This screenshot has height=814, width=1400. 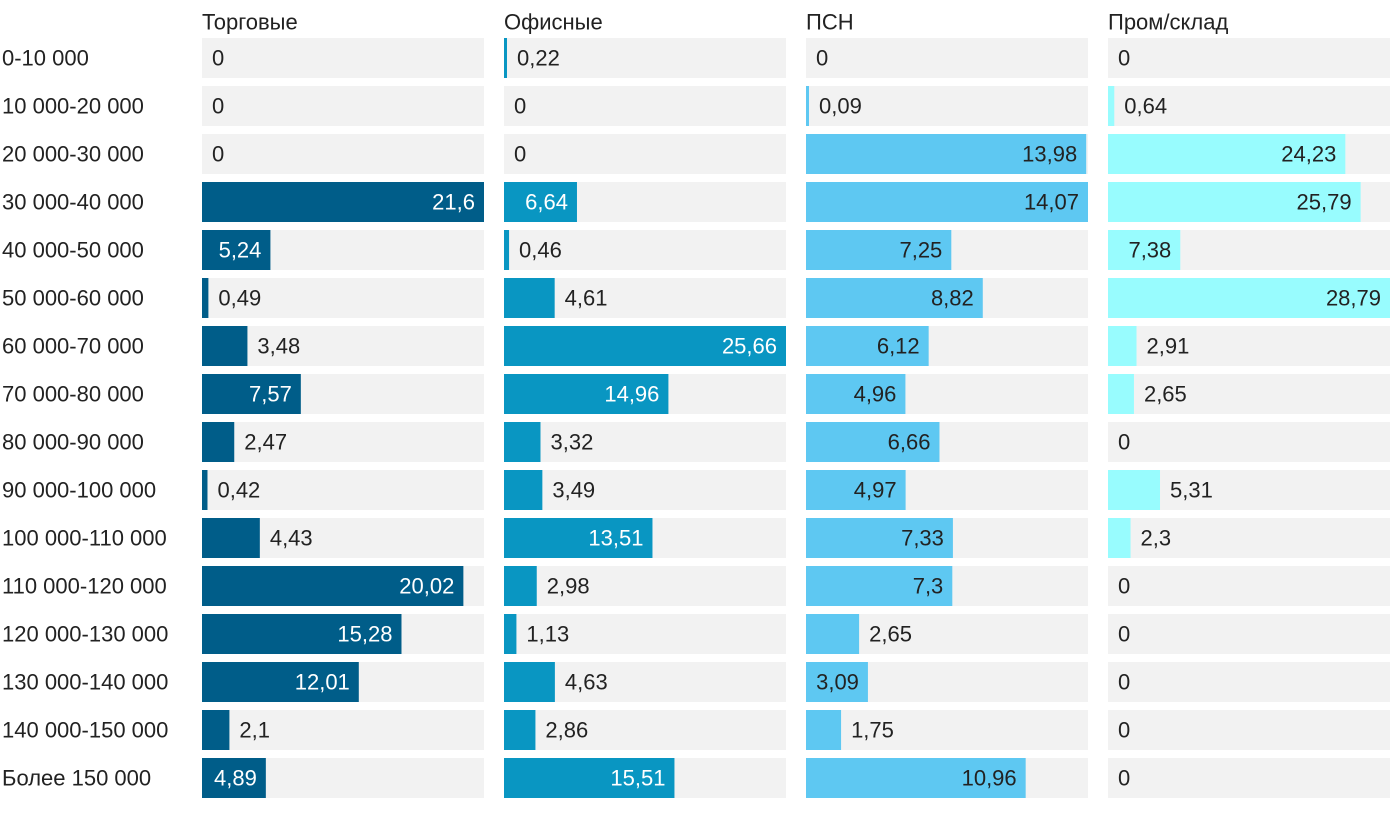 What do you see at coordinates (426, 586) in the screenshot?
I see `data-label: 20,02` at bounding box center [426, 586].